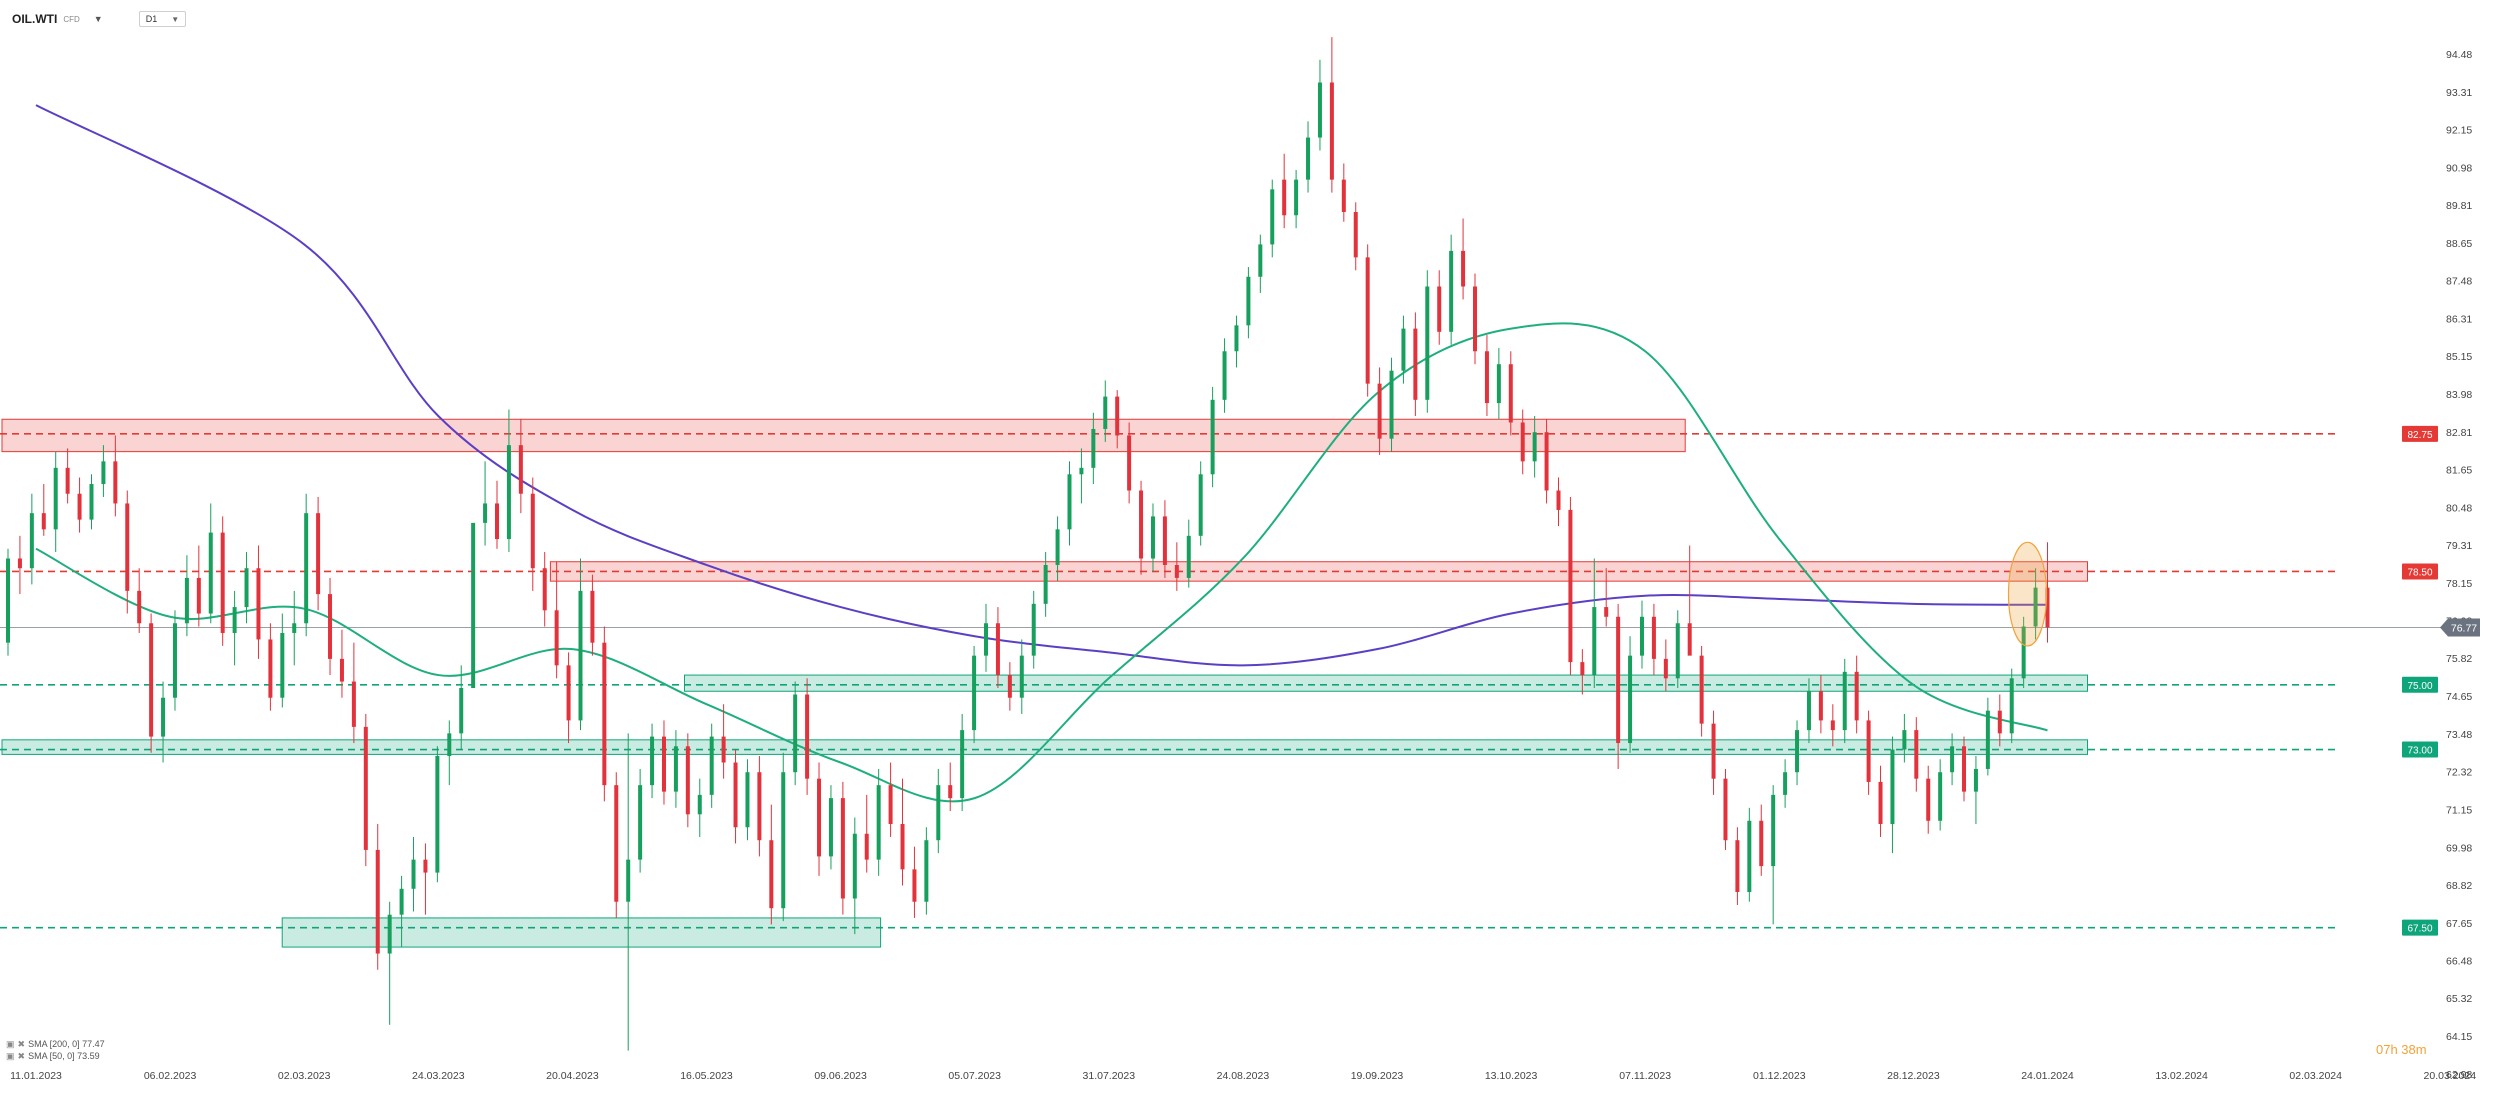 This screenshot has width=2506, height=1093. I want to click on current-price-badge, so click(2460, 627).